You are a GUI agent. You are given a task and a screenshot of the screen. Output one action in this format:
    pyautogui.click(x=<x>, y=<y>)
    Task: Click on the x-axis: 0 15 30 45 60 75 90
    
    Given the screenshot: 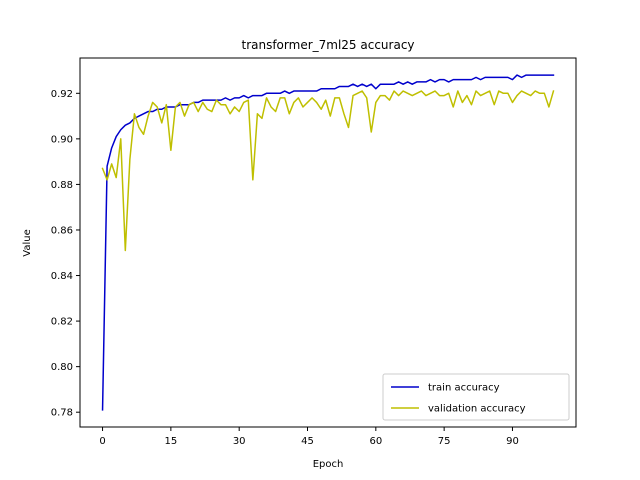 What is the action you would take?
    pyautogui.click(x=309, y=437)
    